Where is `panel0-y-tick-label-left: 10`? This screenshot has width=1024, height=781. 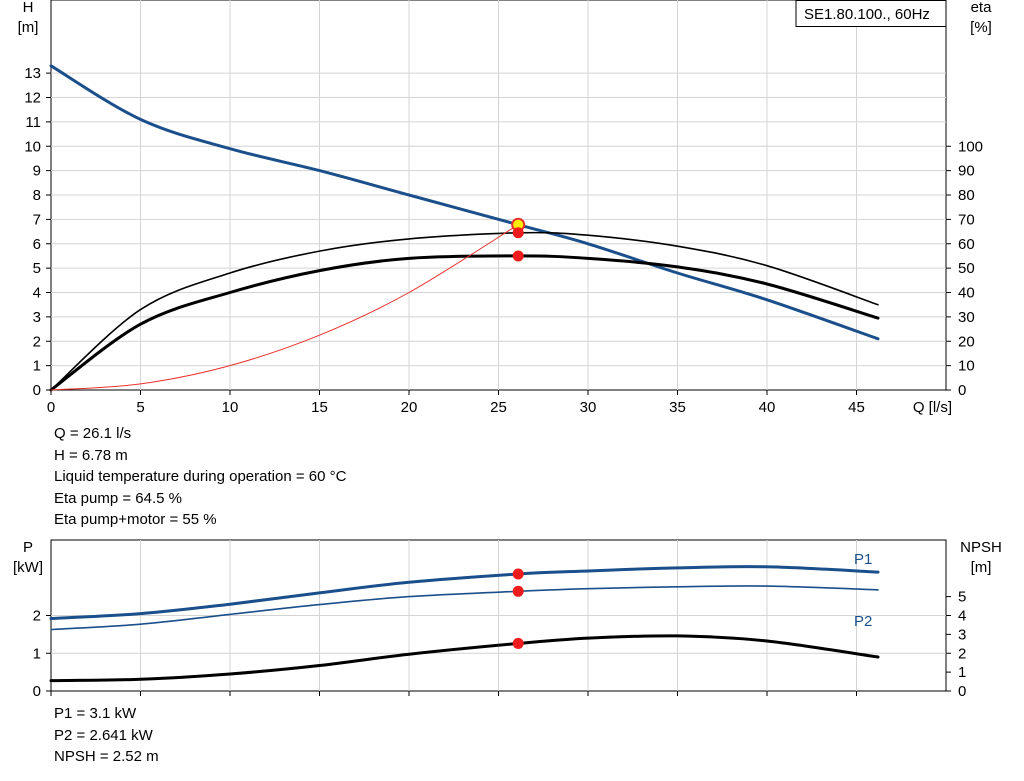
panel0-y-tick-label-left: 10 is located at coordinates (32, 146).